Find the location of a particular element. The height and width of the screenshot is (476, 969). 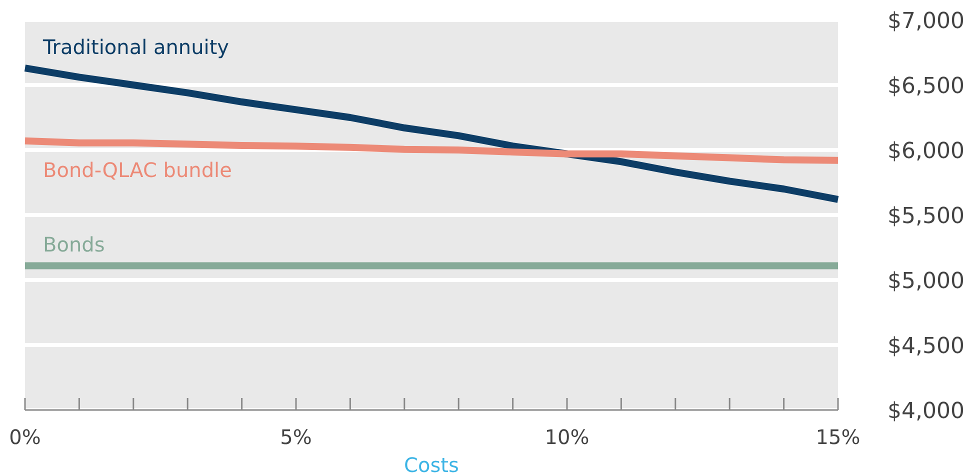

x-tick-label: 5% is located at coordinates (296, 437).